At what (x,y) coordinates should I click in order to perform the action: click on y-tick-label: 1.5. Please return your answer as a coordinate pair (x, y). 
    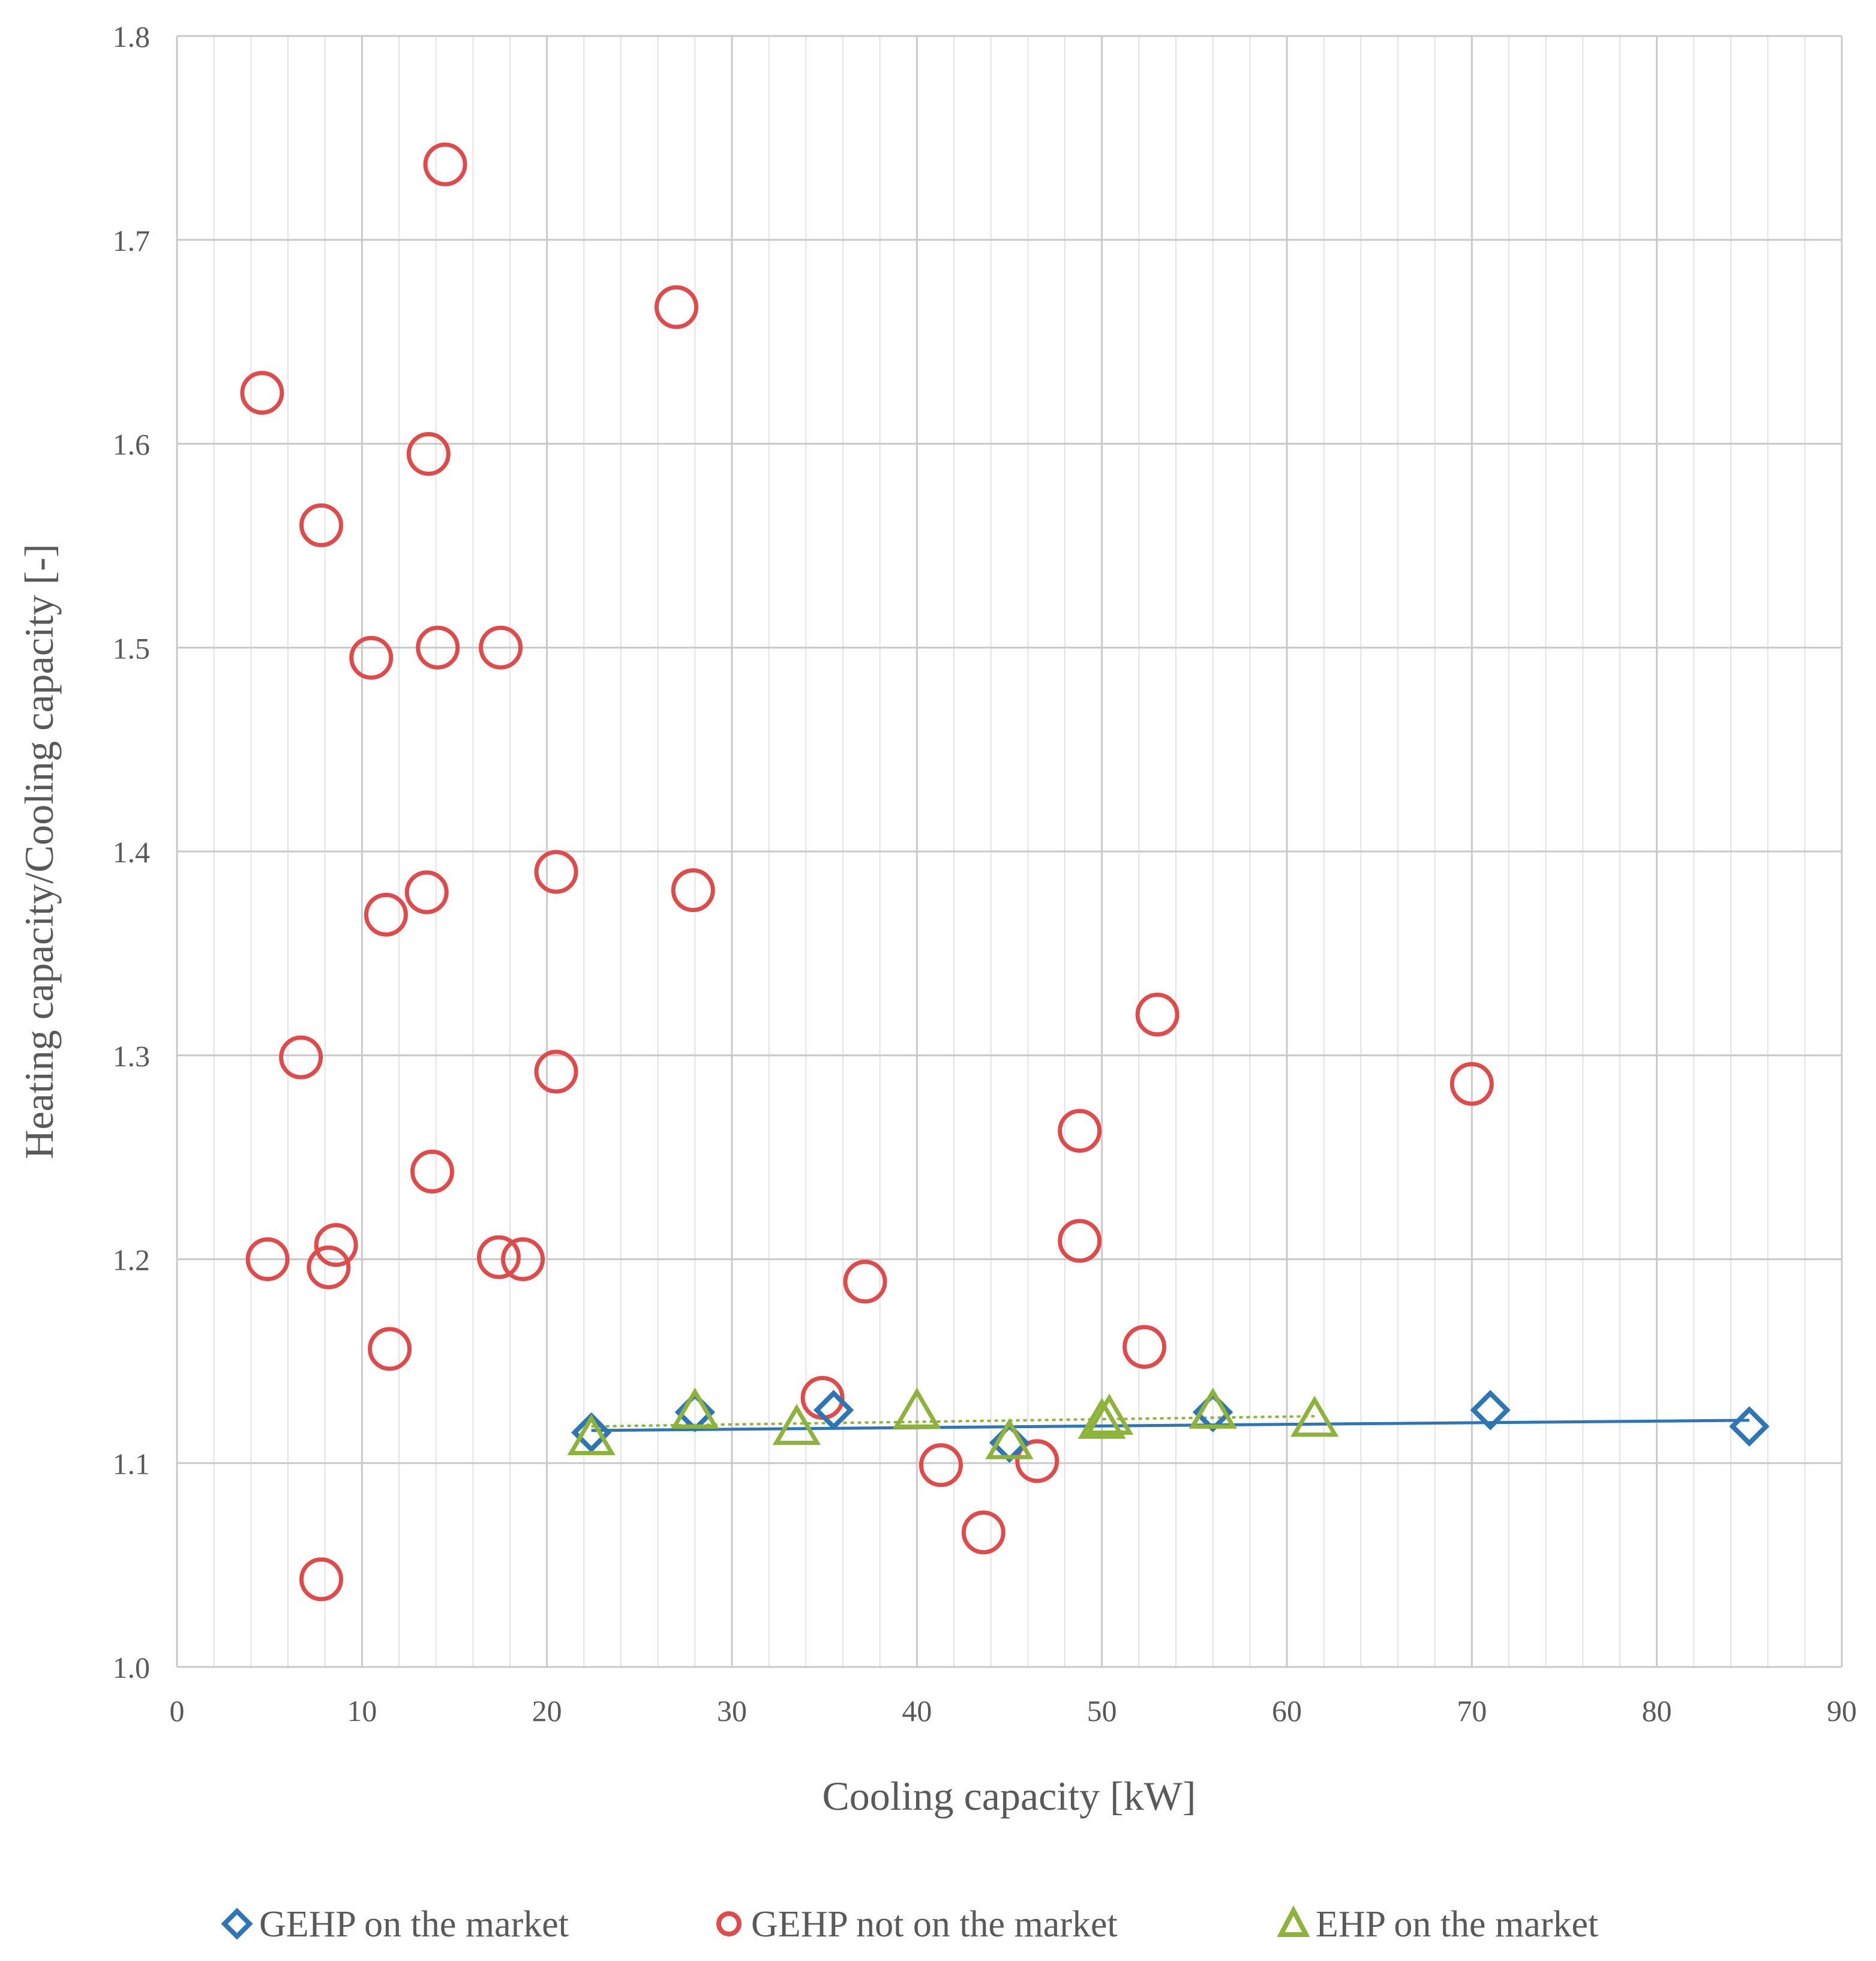
    Looking at the image, I should click on (132, 648).